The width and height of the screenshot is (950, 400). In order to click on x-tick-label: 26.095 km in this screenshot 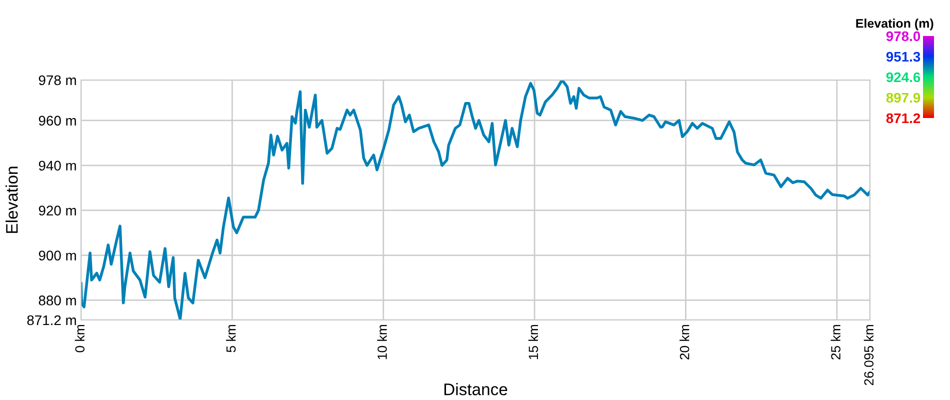, I will do `click(869, 355)`.